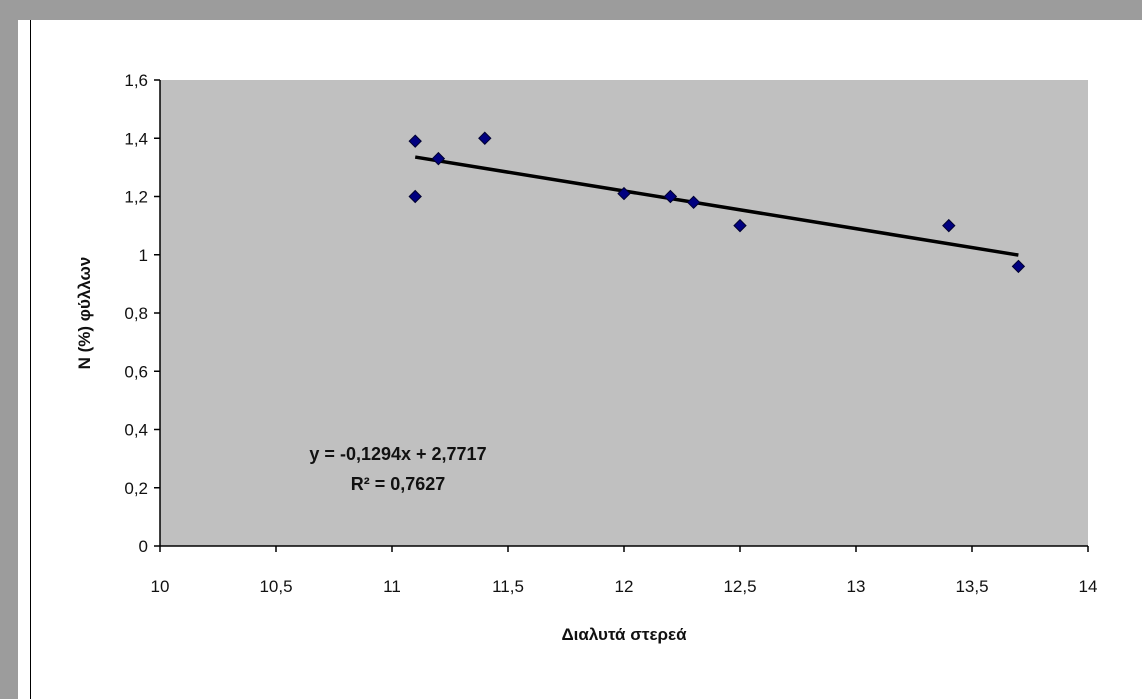 This screenshot has width=1142, height=699. What do you see at coordinates (739, 586) in the screenshot?
I see `x-tick-label: 12,5` at bounding box center [739, 586].